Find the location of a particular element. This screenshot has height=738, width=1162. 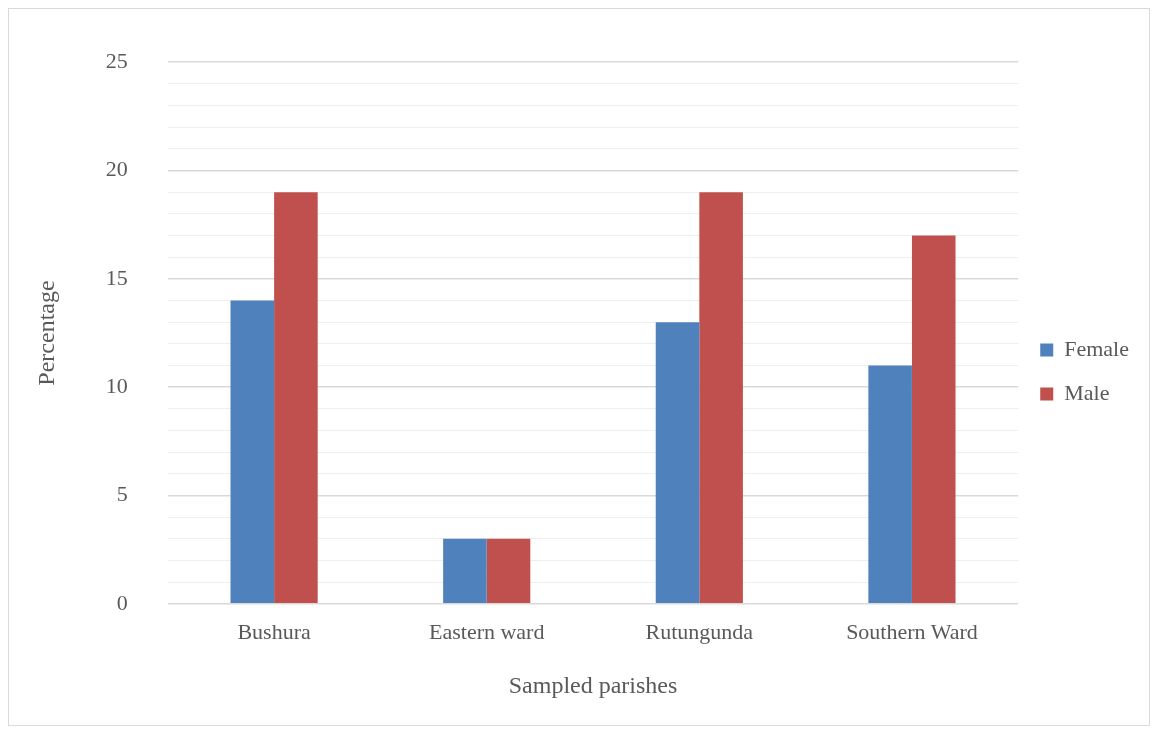

y-tick-label: 0 is located at coordinates (122, 602).